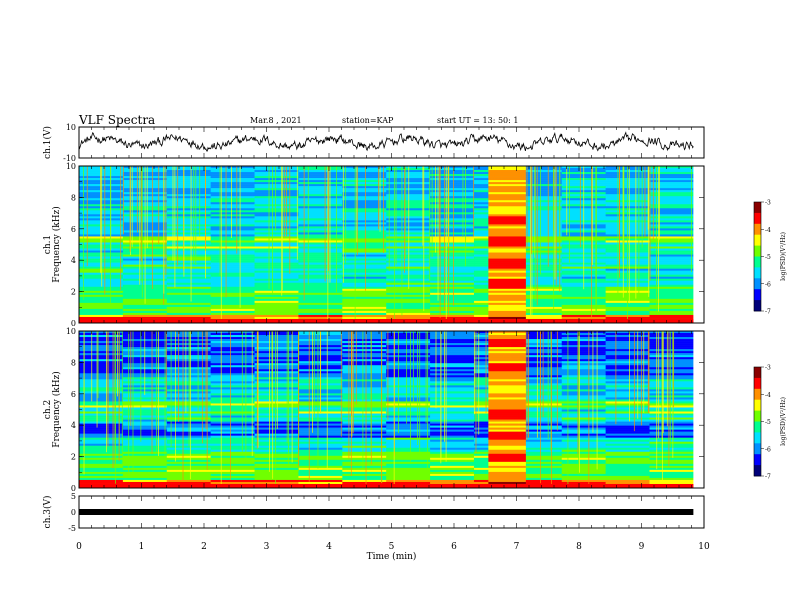  I want to click on x-tick-label: 8, so click(579, 547).